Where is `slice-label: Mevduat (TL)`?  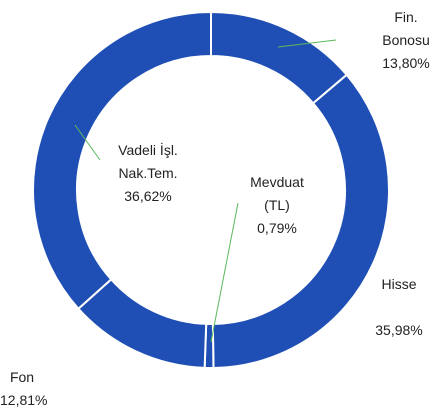
slice-label: Mevduat (TL) is located at coordinates (277, 193).